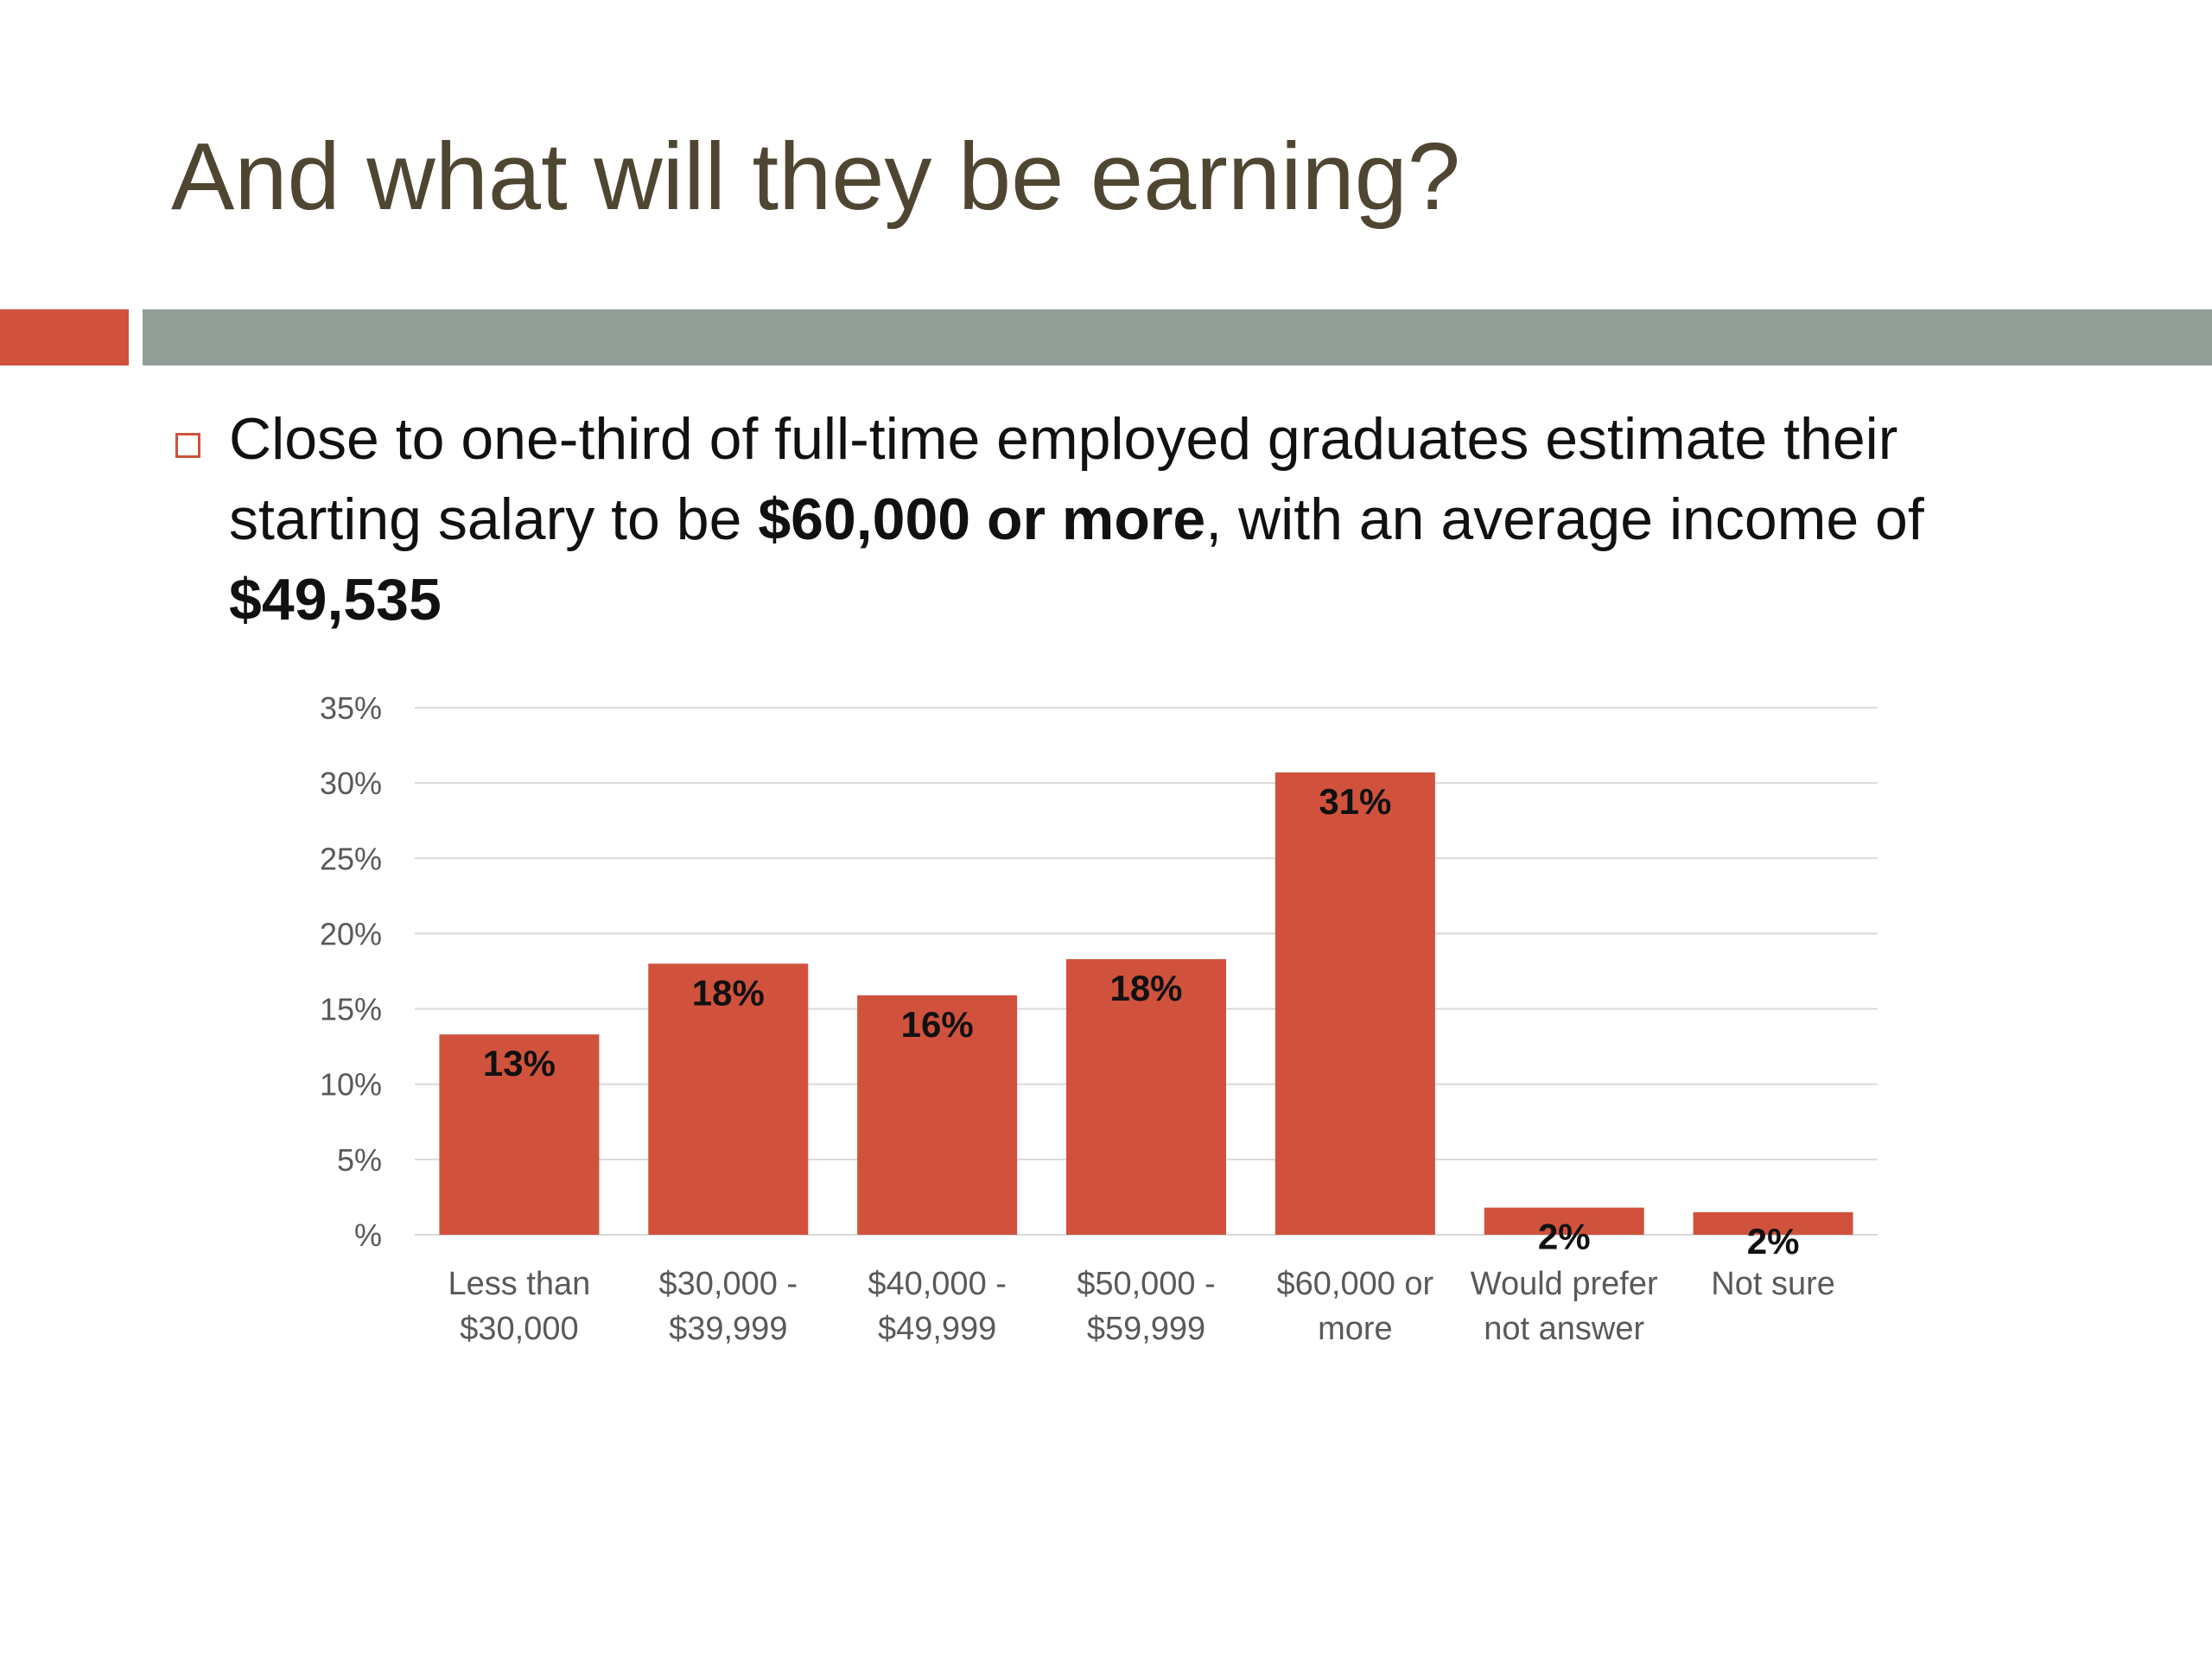  Describe the element at coordinates (937, 1329) in the screenshot. I see `x-category-label: $49,999` at that location.